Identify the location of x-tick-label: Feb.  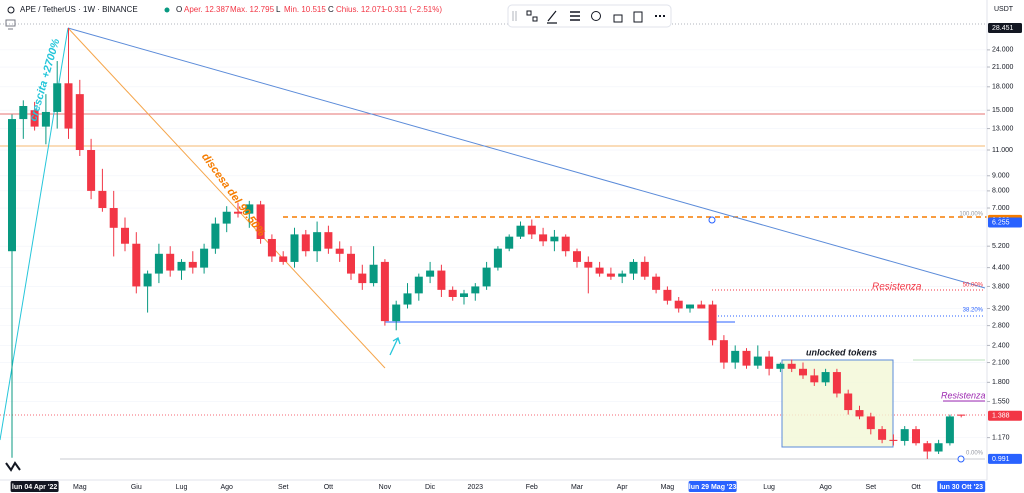
(532, 487).